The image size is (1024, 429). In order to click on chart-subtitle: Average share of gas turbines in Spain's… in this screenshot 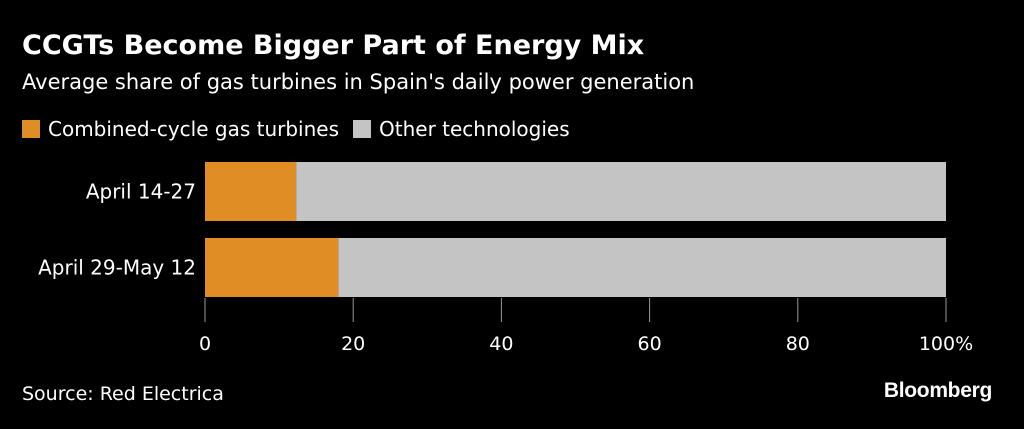, I will do `click(358, 82)`.